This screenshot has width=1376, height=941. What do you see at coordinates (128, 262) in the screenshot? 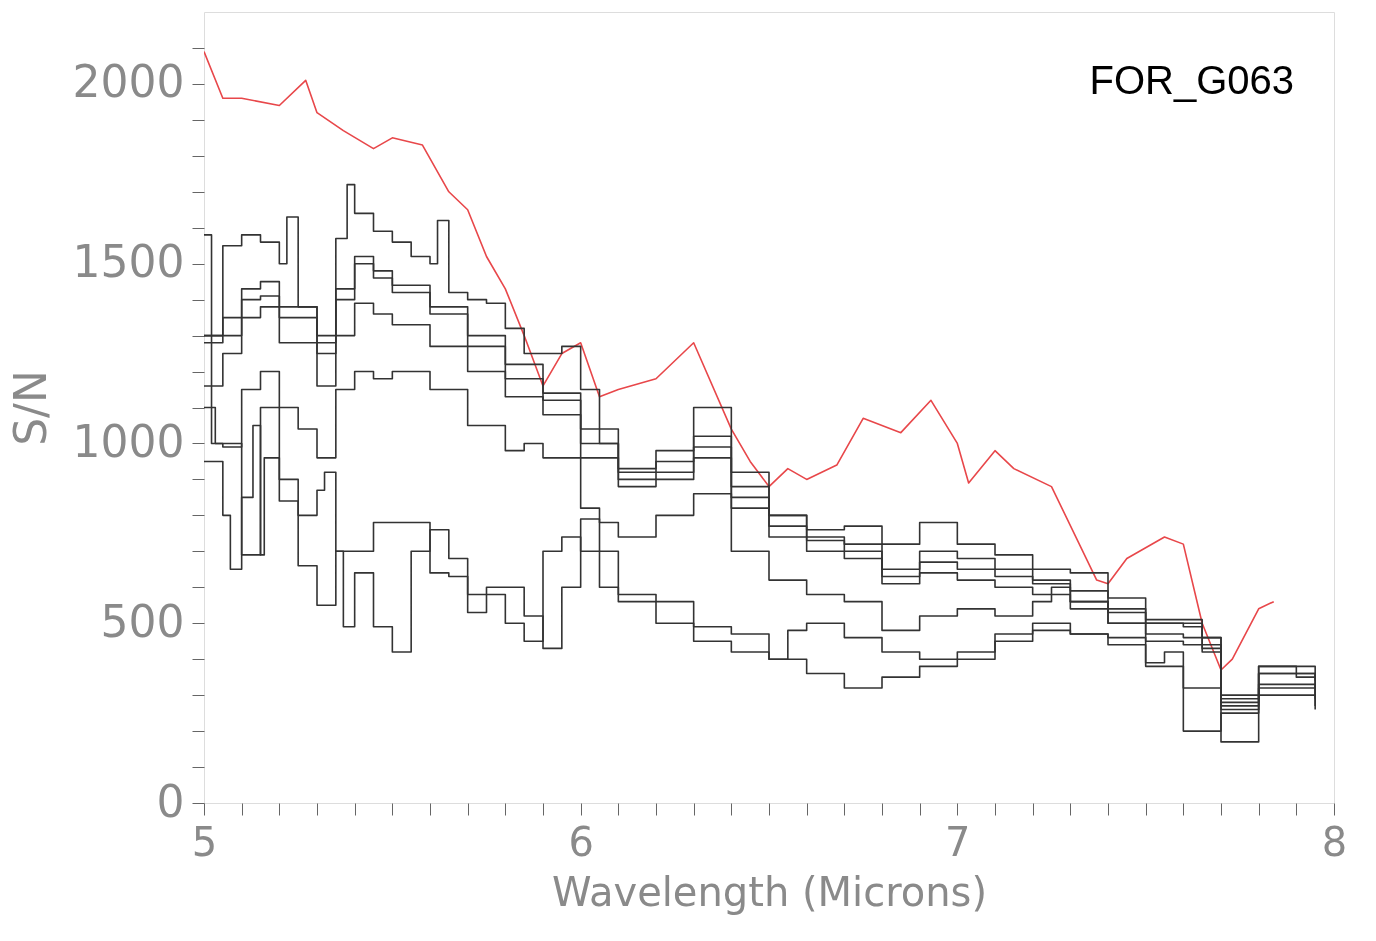
I see `y-tick-label: 1500` at bounding box center [128, 262].